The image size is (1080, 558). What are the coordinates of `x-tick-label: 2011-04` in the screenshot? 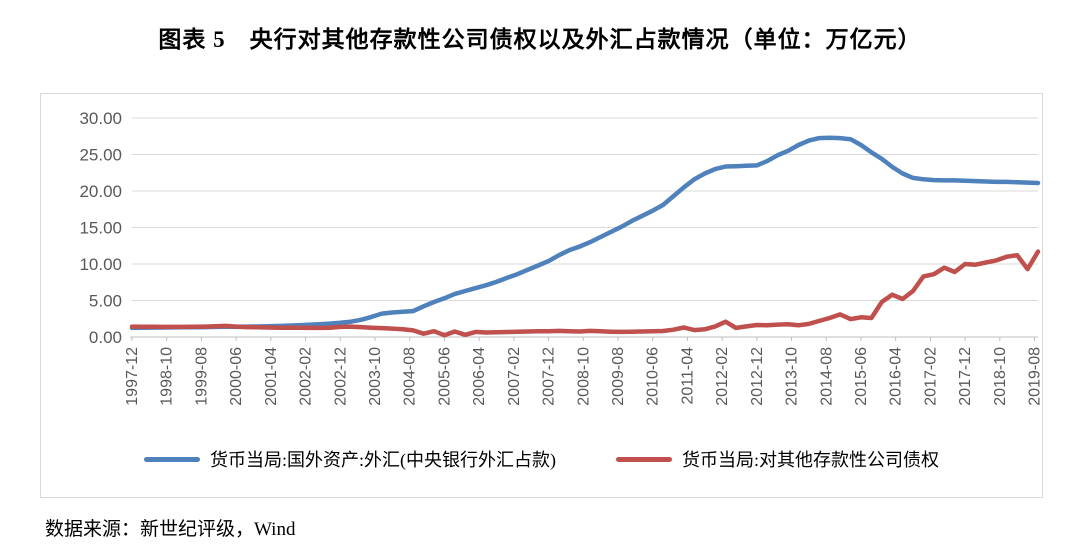 It's located at (687, 376).